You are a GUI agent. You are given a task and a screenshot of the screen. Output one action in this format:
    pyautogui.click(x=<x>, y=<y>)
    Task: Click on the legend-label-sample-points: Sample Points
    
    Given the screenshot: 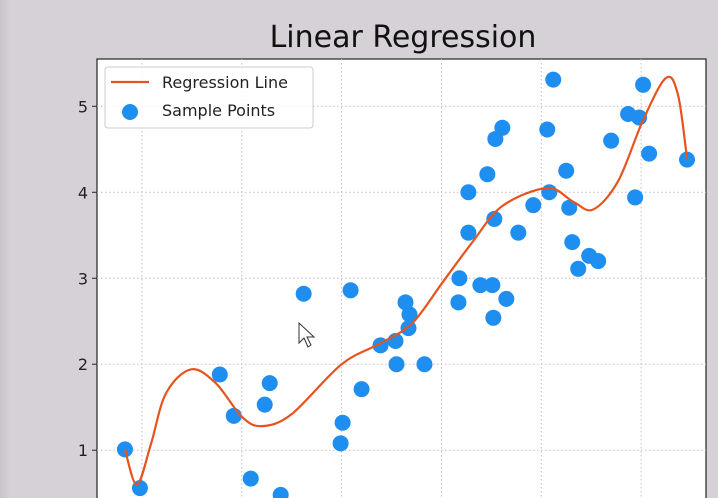 What is the action you would take?
    pyautogui.click(x=218, y=110)
    